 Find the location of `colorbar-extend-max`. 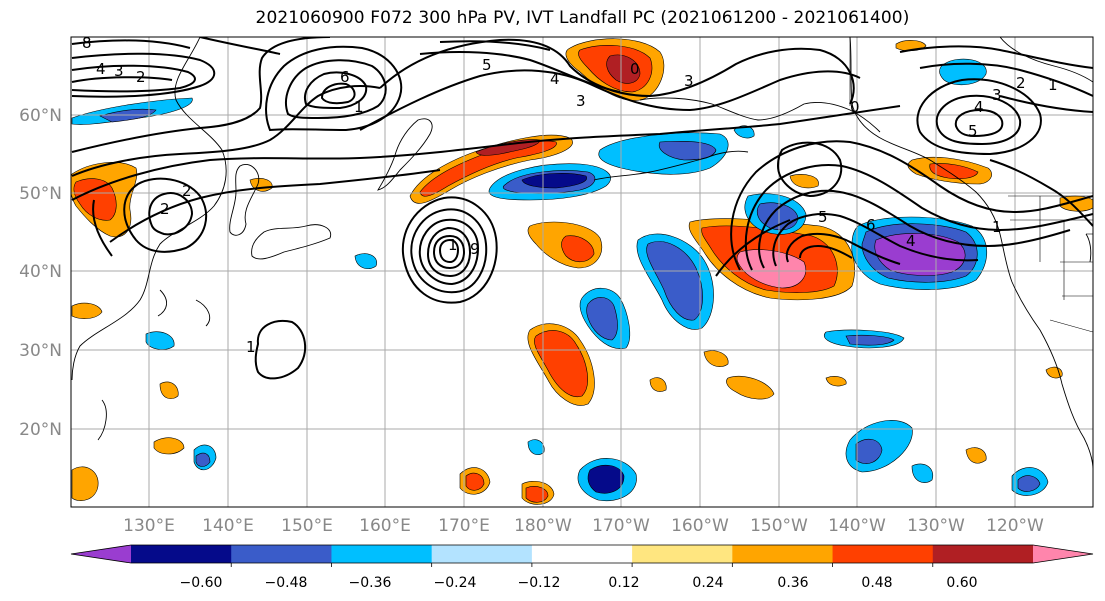

colorbar-extend-max is located at coordinates (1063, 554).